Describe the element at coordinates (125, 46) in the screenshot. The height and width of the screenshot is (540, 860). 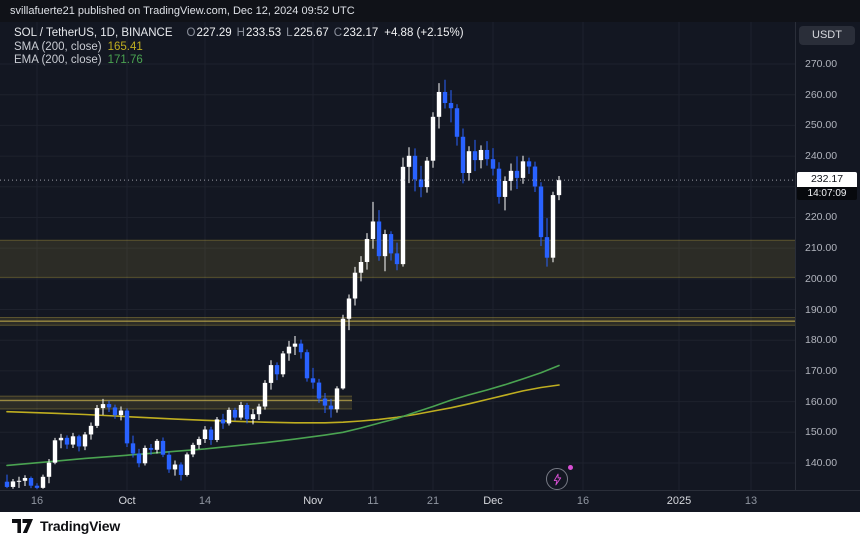
I see `sma-value: 165.41` at that location.